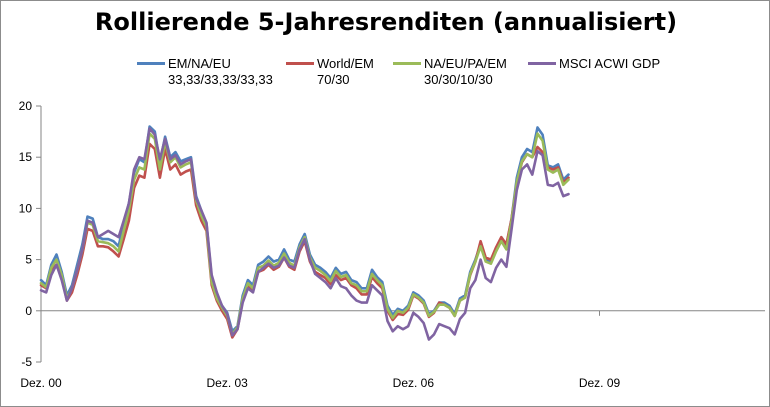 The width and height of the screenshot is (770, 407). Describe the element at coordinates (333, 79) in the screenshot. I see `legend-sublabel: 70/30` at that location.